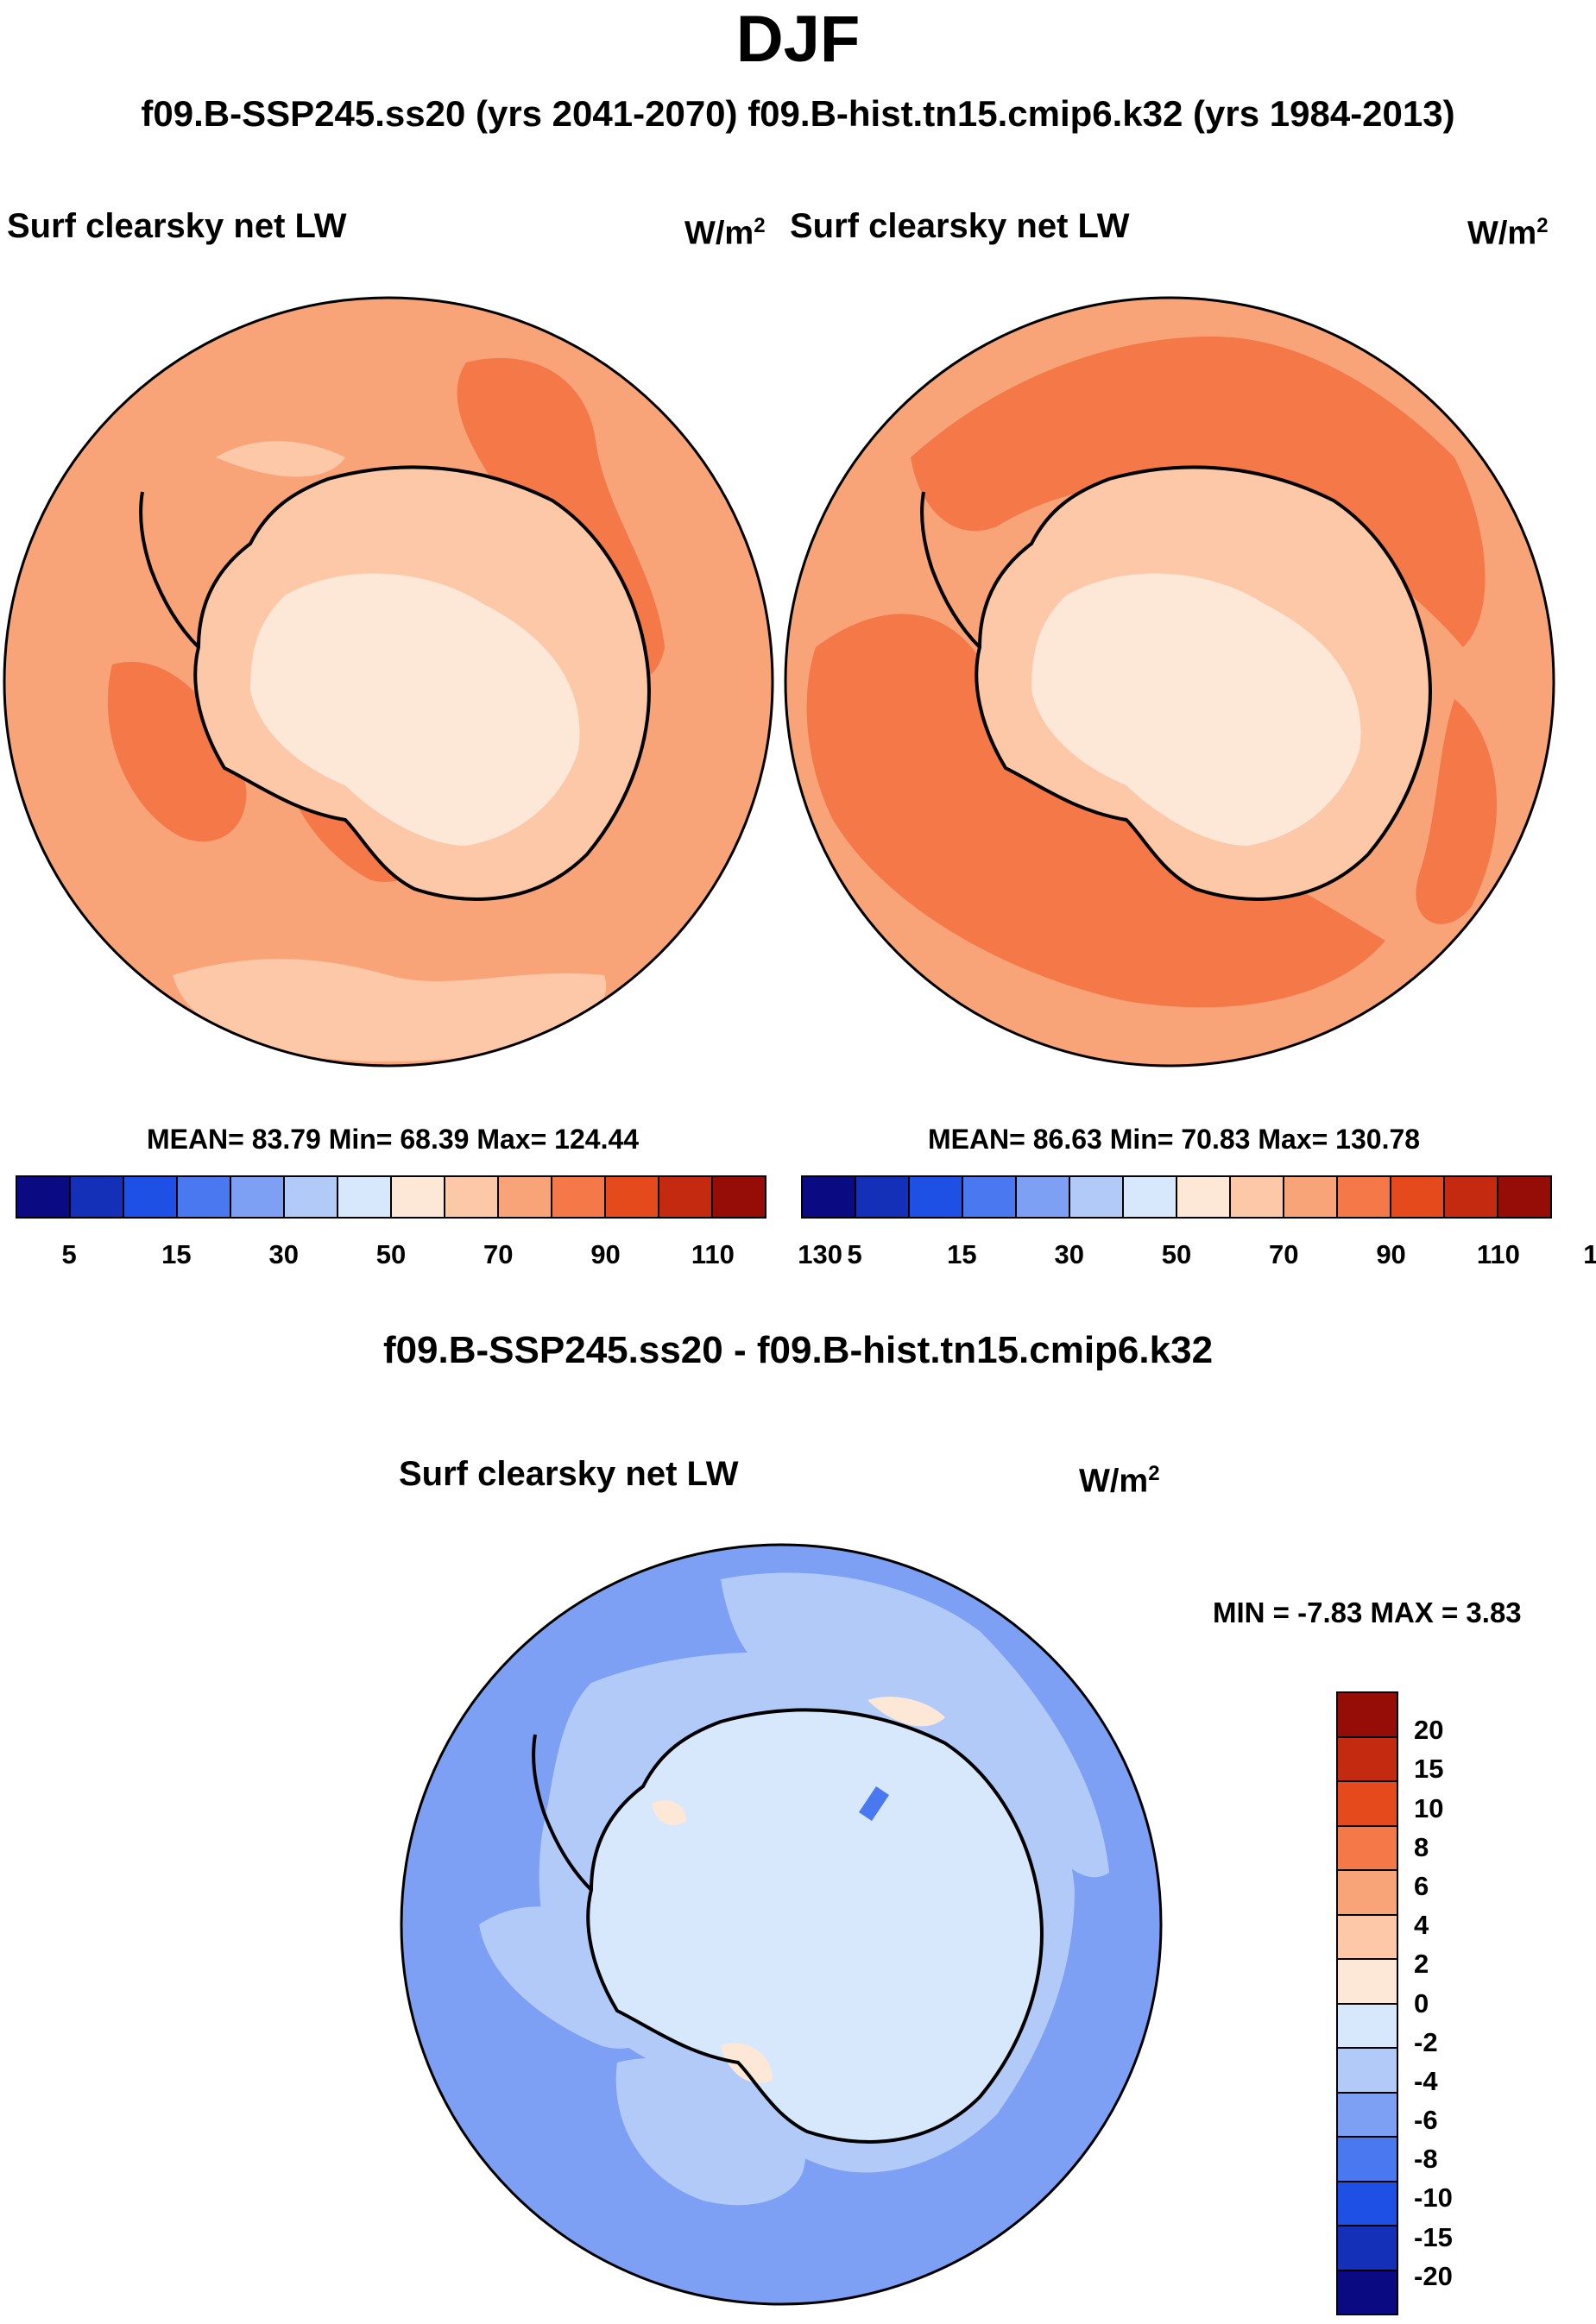  Describe the element at coordinates (1119, 1481) in the screenshot. I see `diff-units: W/m2` at that location.